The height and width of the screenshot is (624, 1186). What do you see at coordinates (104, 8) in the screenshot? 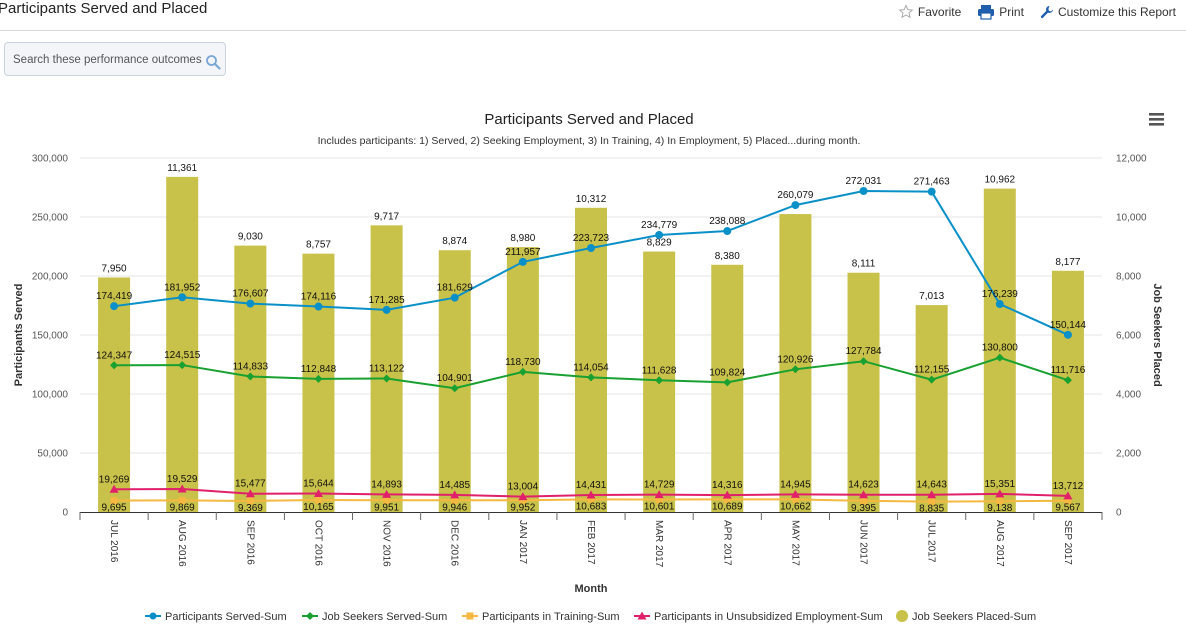
I see `page-title: Participants Served and Placed` at bounding box center [104, 8].